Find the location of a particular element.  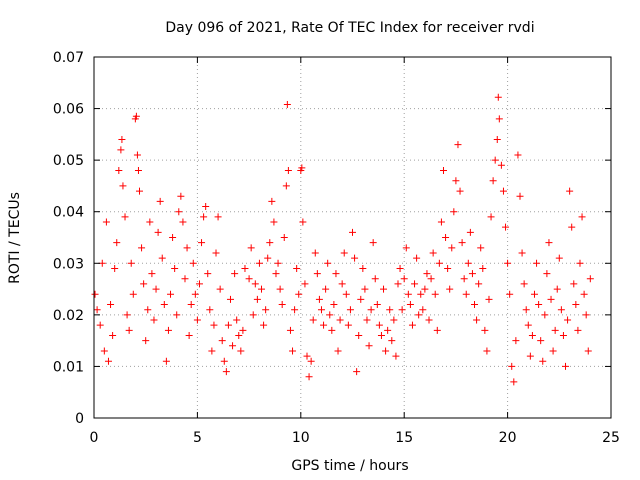

x-tick-label: 20 is located at coordinates (508, 438).